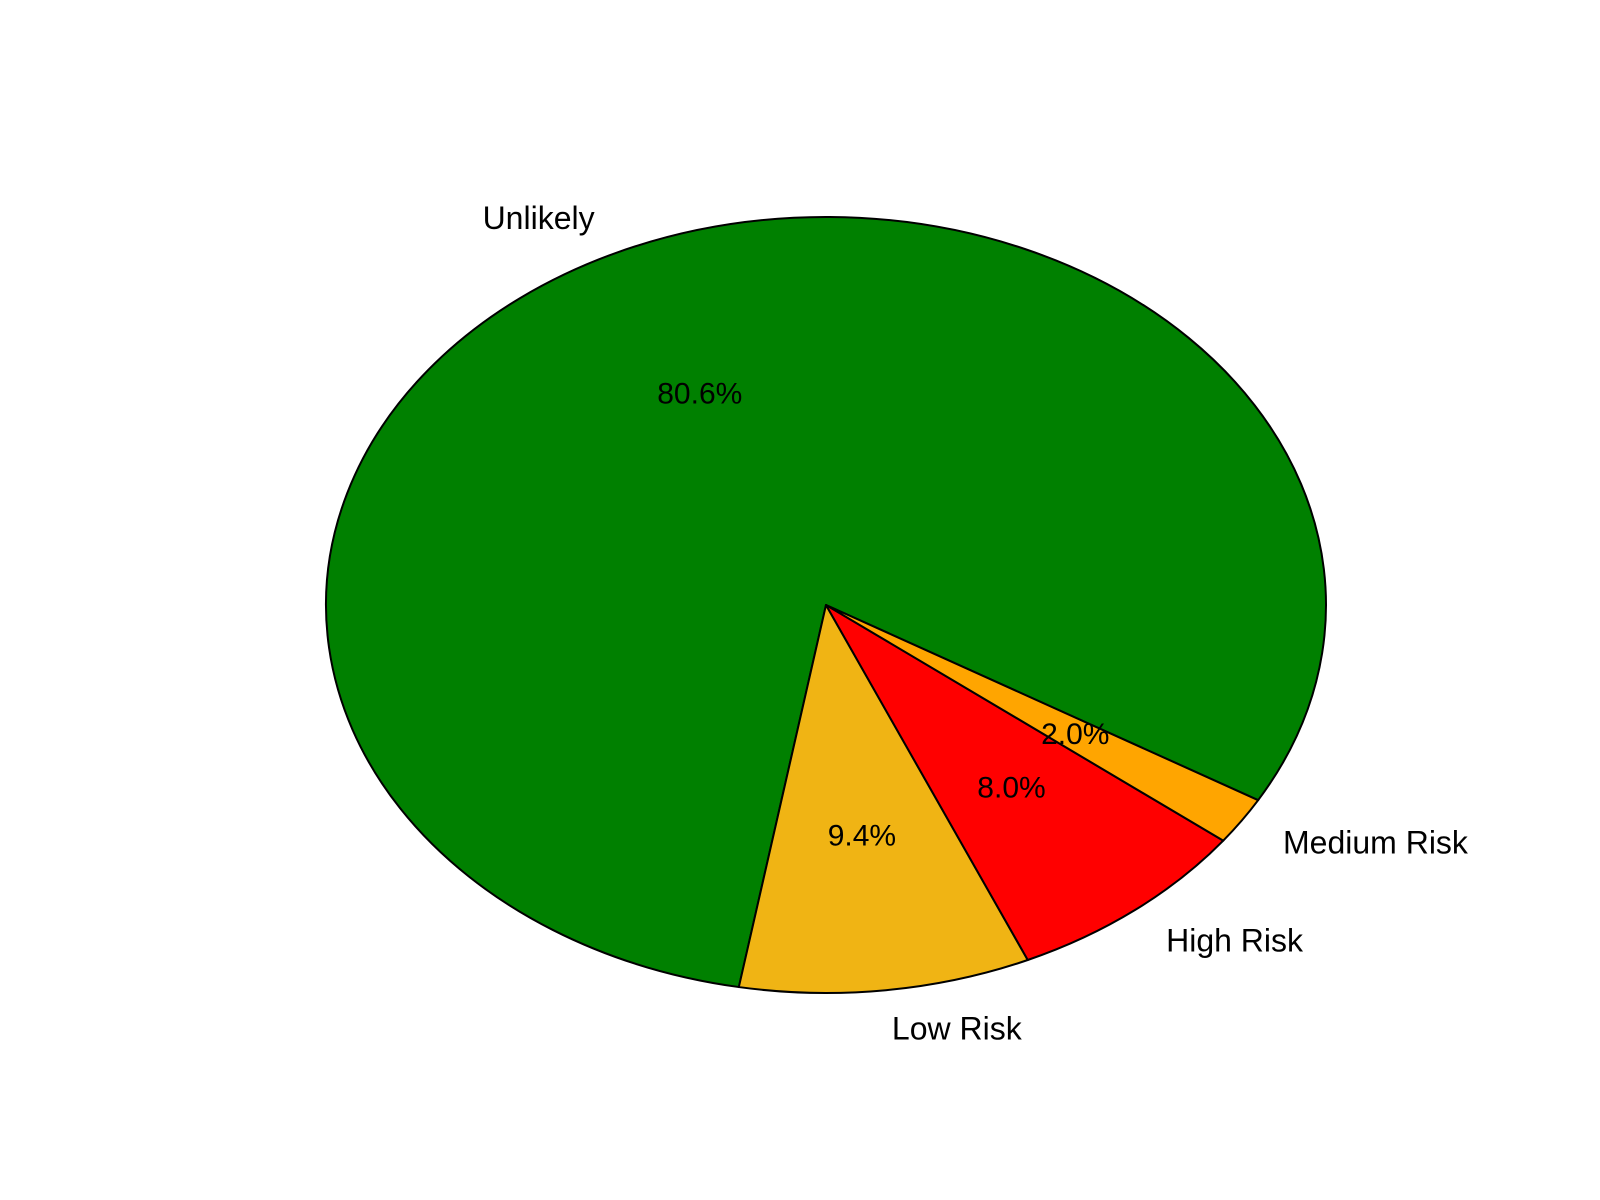  Describe the element at coordinates (1376, 842) in the screenshot. I see `slice-label-medium-risk: Medium Risk` at that location.